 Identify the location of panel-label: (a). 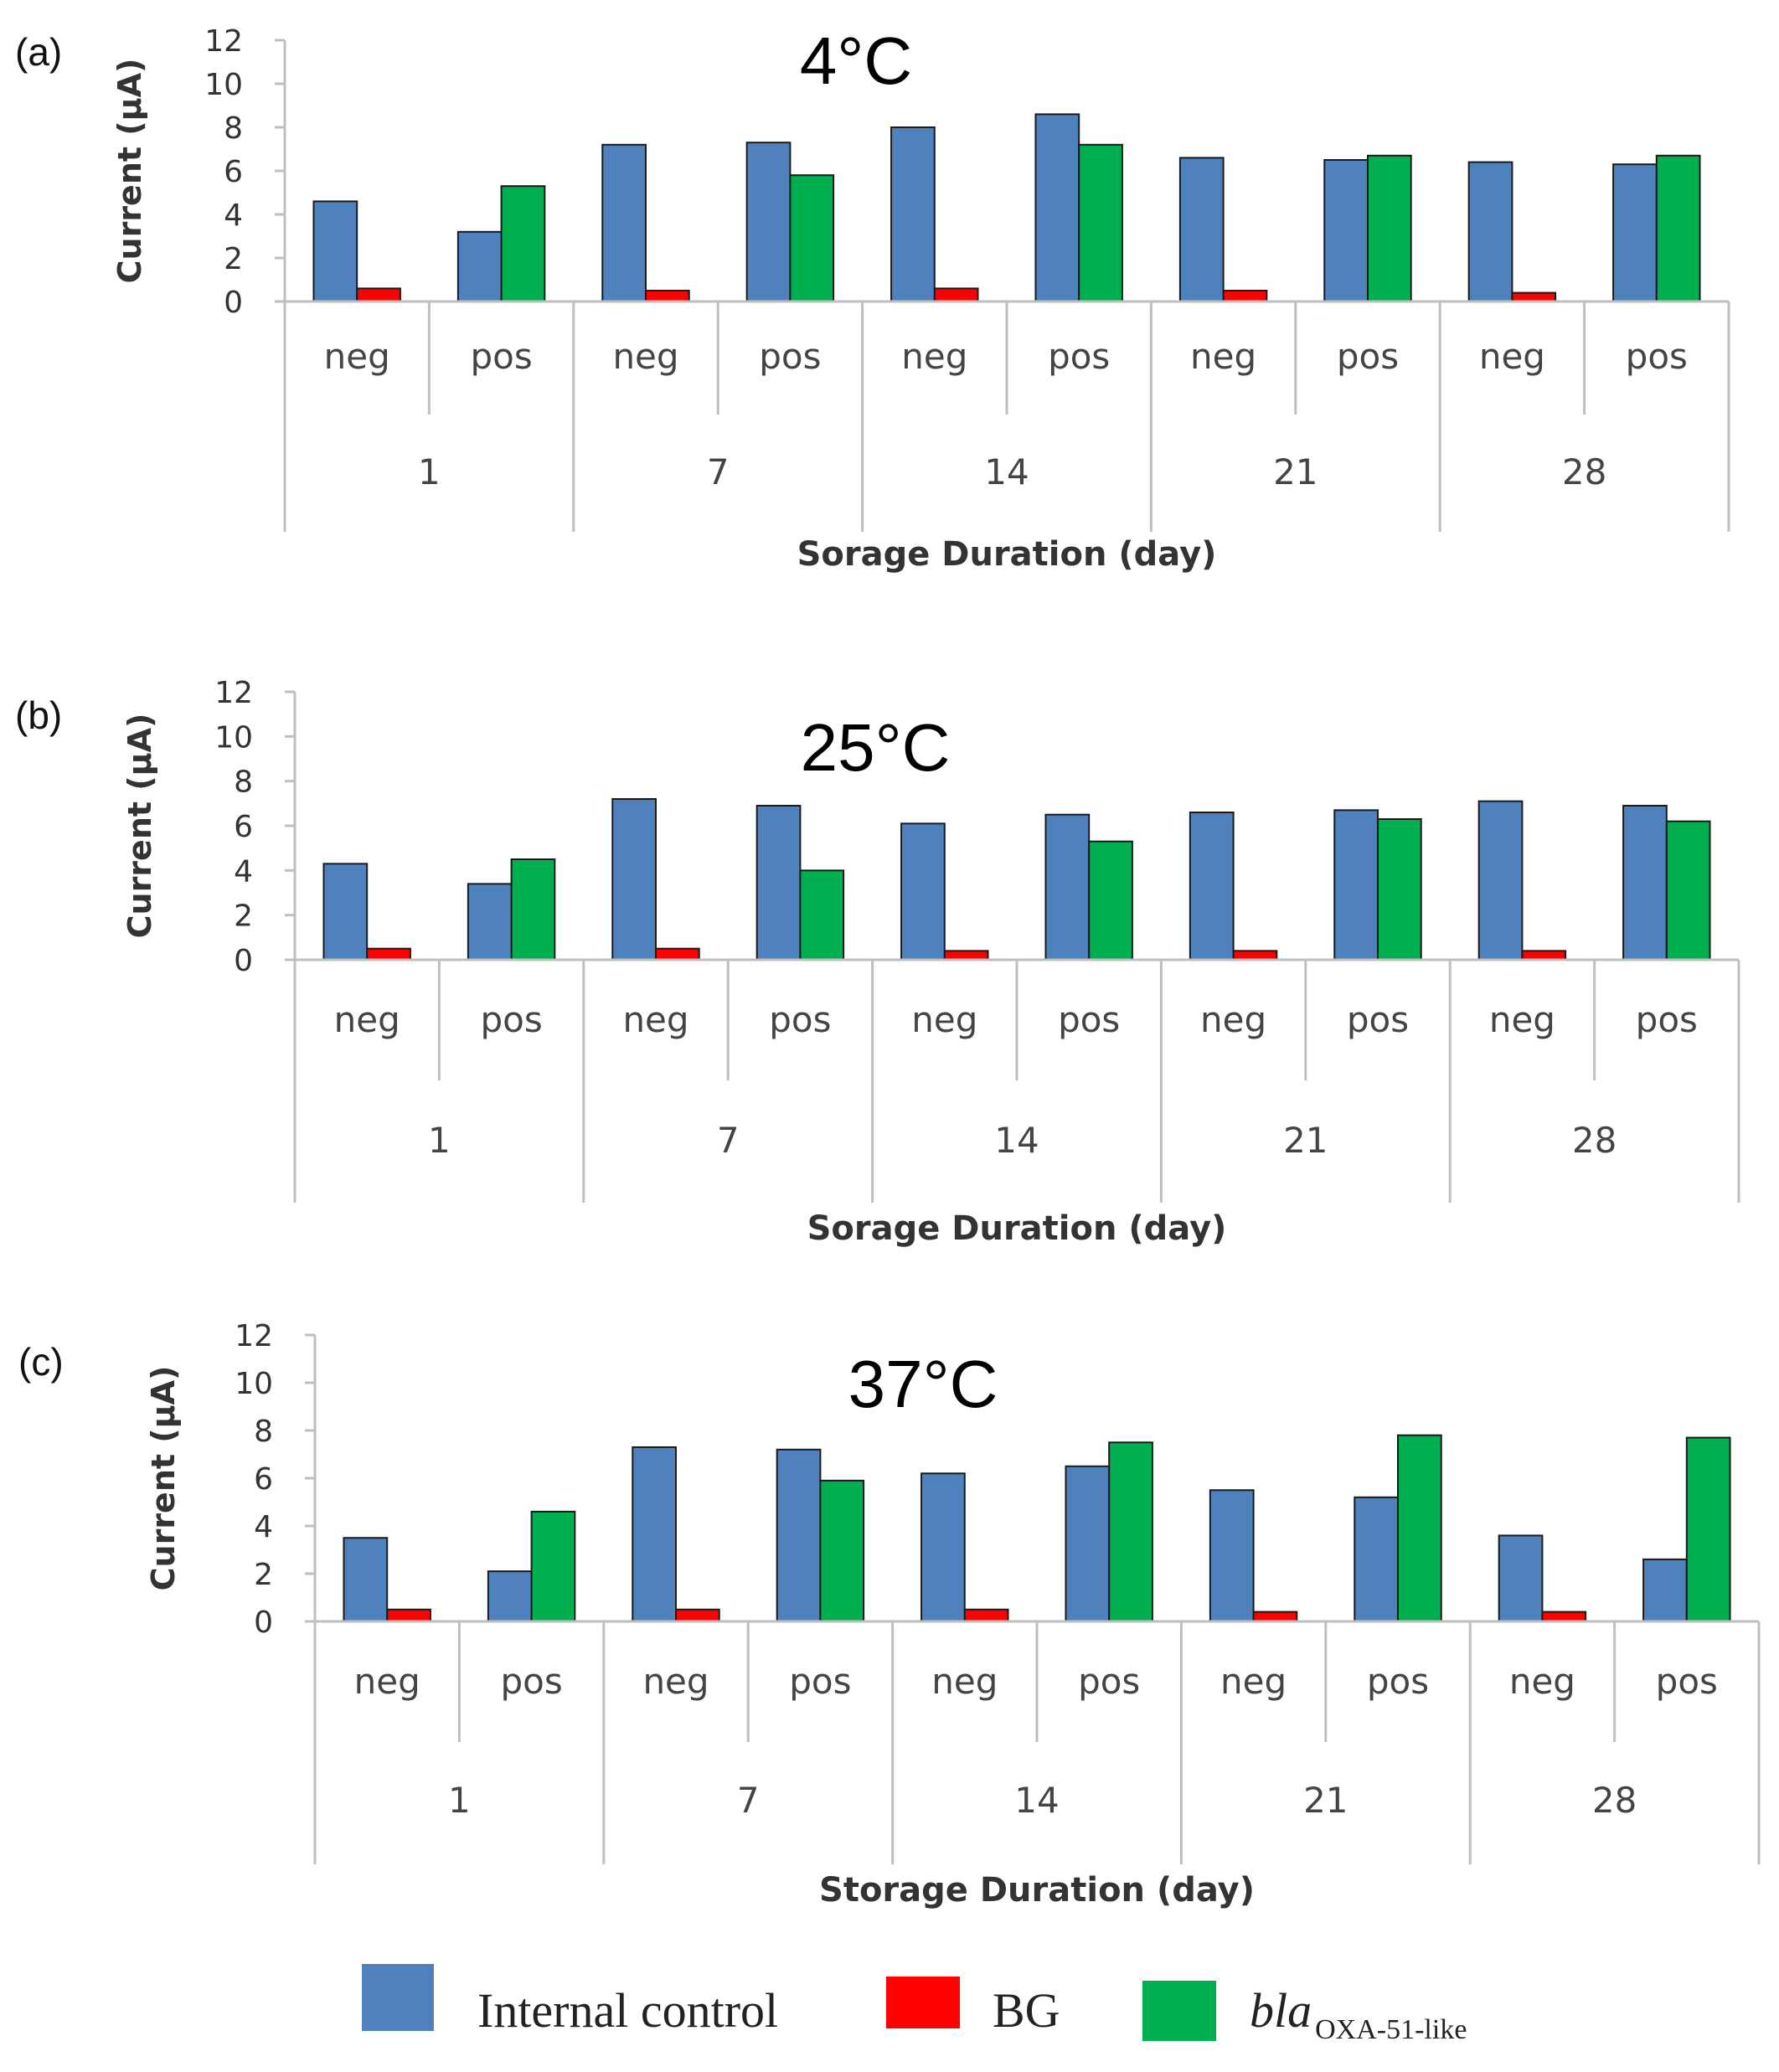
(38, 52).